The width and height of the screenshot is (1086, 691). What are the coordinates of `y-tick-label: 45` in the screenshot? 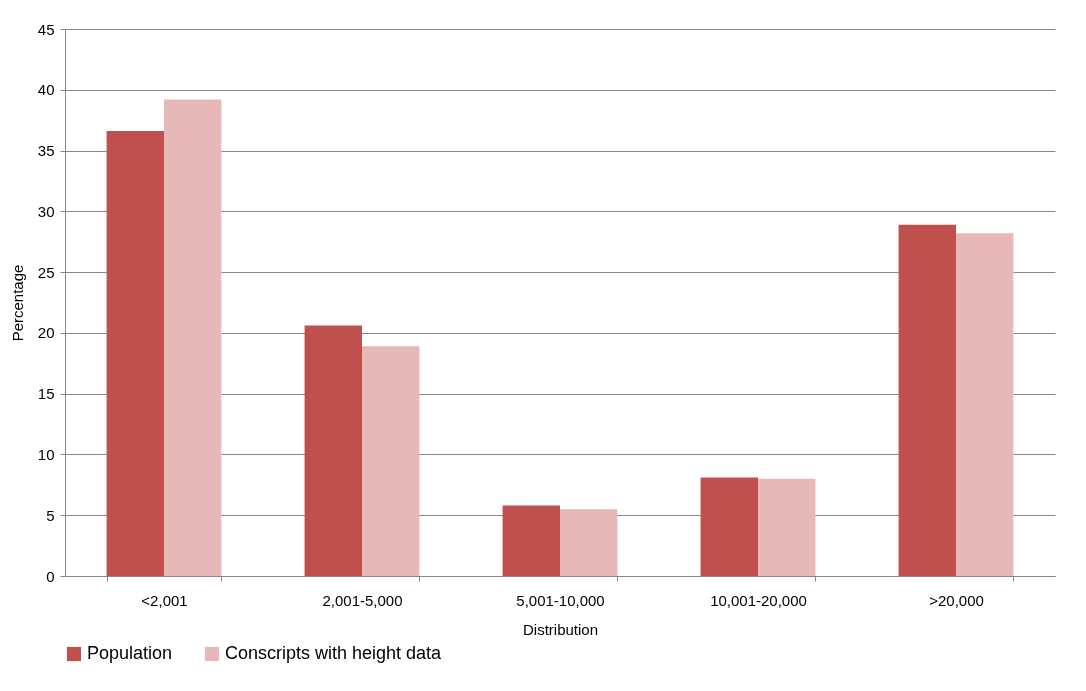 It's located at (46, 29).